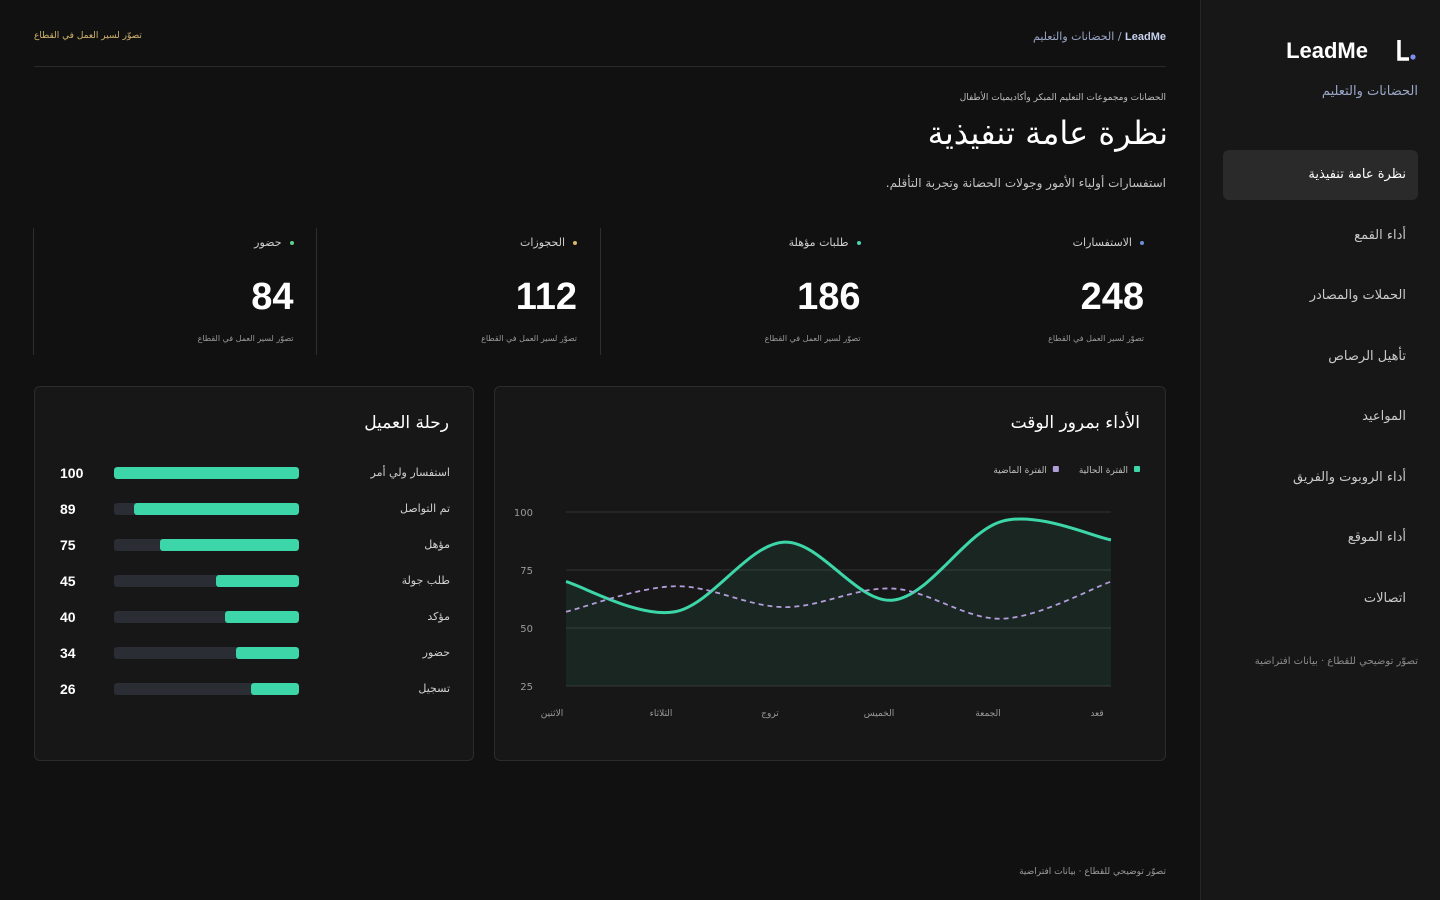  What do you see at coordinates (424, 508) in the screenshot?
I see `funnel-label: تم التواصل` at bounding box center [424, 508].